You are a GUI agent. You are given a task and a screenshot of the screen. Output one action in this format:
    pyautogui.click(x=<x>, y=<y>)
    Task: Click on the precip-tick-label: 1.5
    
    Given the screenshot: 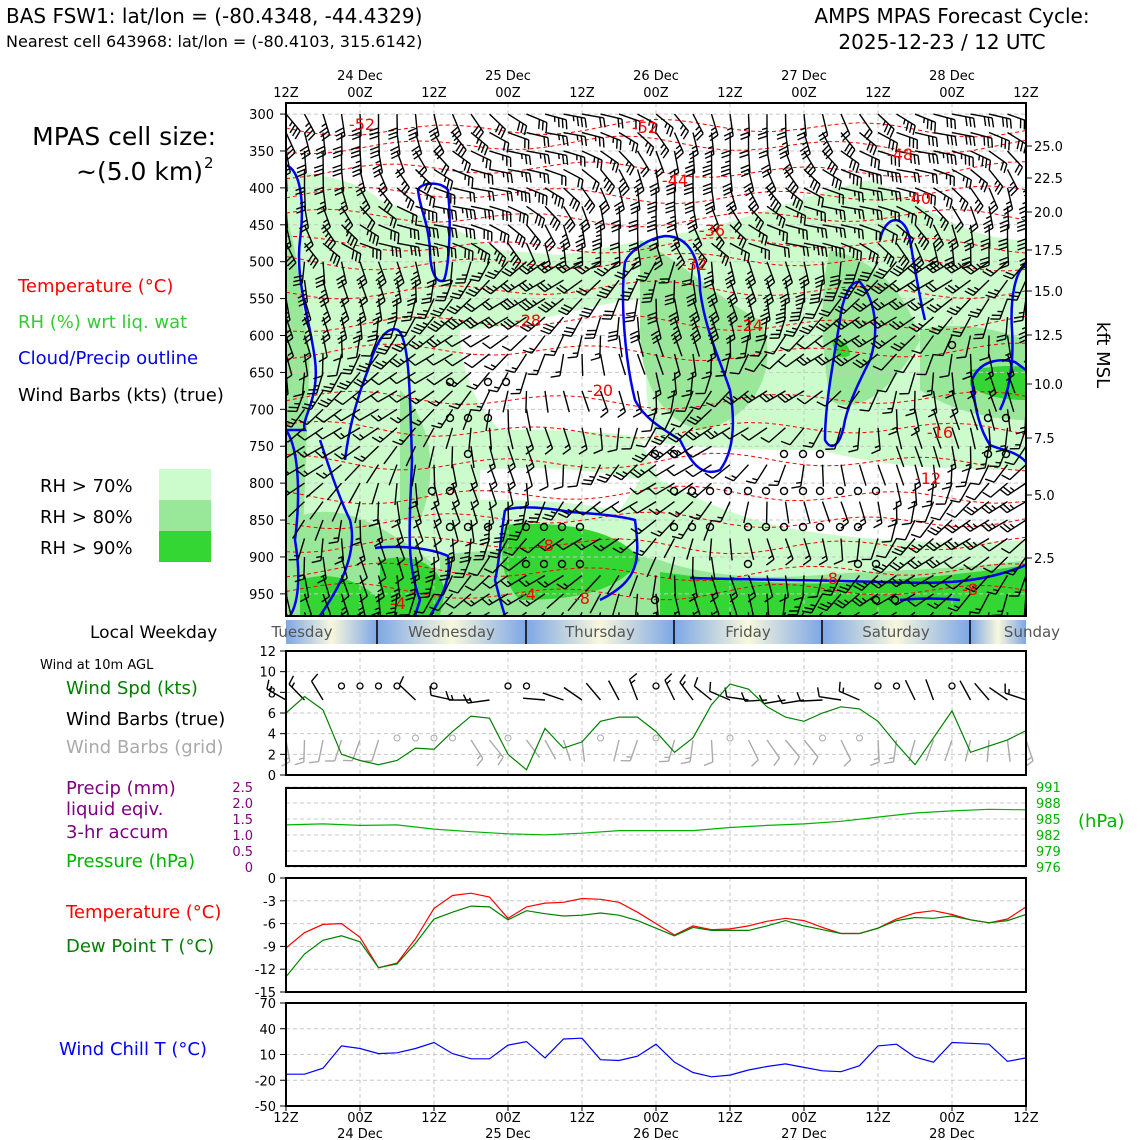 What is the action you would take?
    pyautogui.click(x=242, y=820)
    